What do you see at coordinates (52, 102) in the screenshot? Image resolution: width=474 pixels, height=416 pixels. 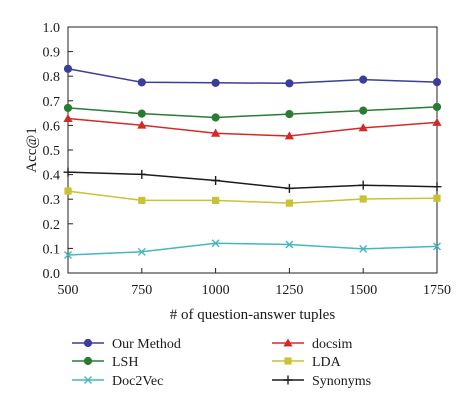 I see `y-tick-label: 0.7` at bounding box center [52, 102].